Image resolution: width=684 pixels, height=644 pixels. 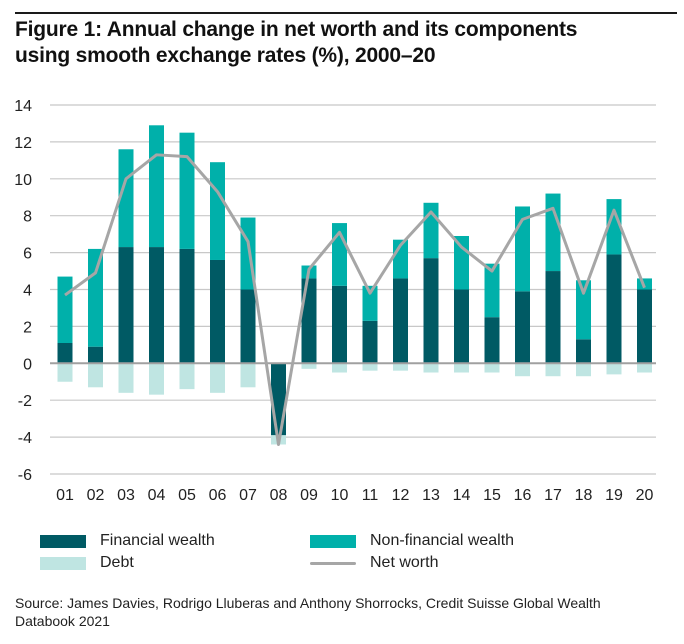 What do you see at coordinates (23, 180) in the screenshot?
I see `y-tick-label: 10` at bounding box center [23, 180].